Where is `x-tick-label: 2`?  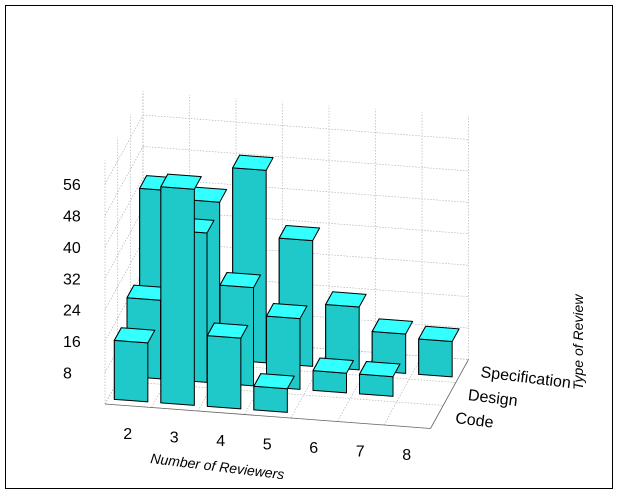 x-tick-label: 2 is located at coordinates (127, 434).